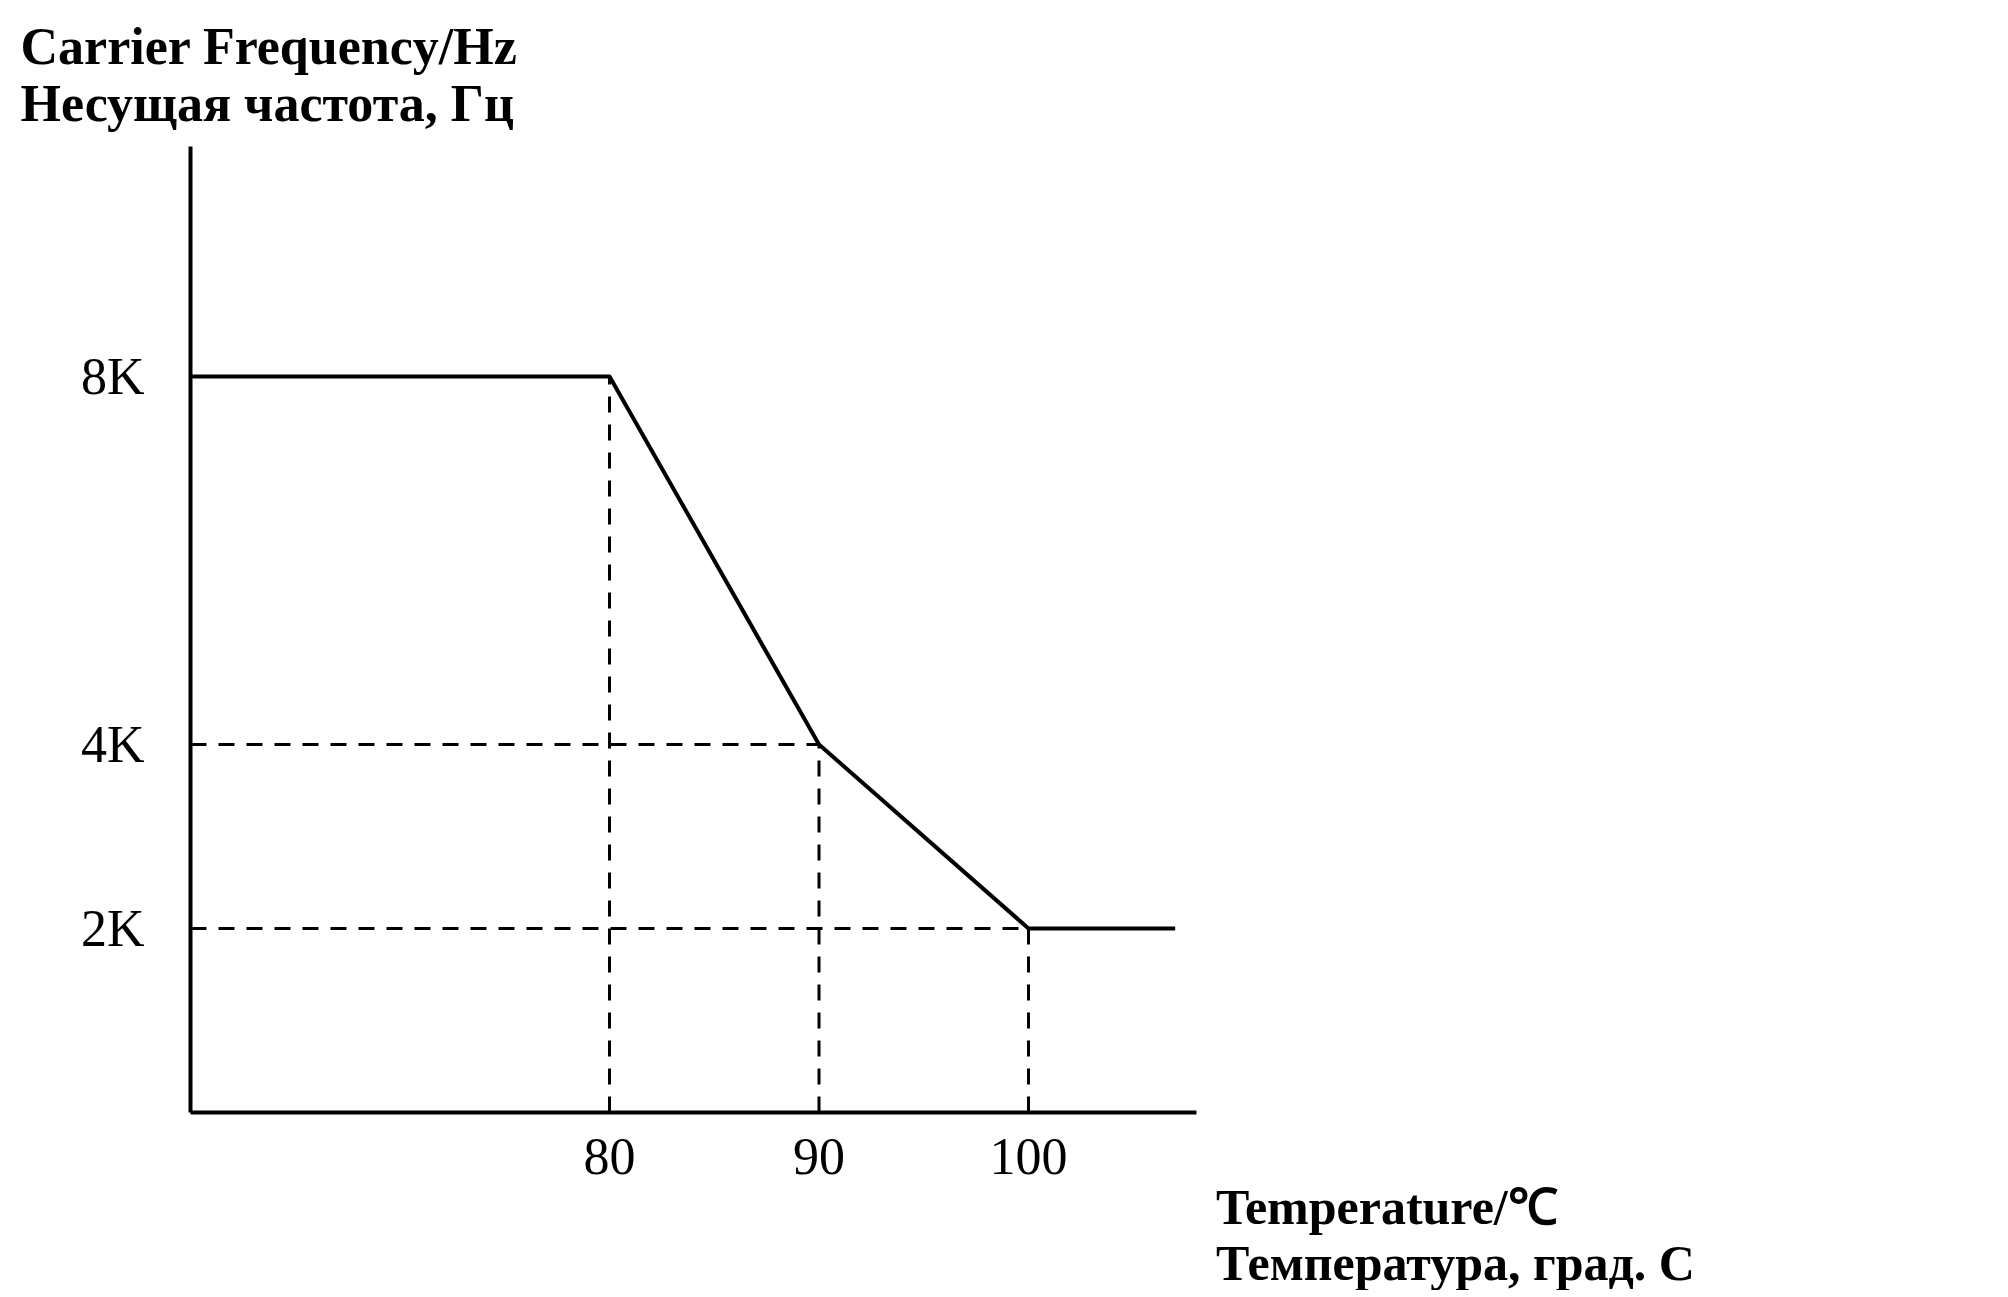 This screenshot has width=2008, height=1297. What do you see at coordinates (112, 744) in the screenshot?
I see `y-tick-label: 4K` at bounding box center [112, 744].